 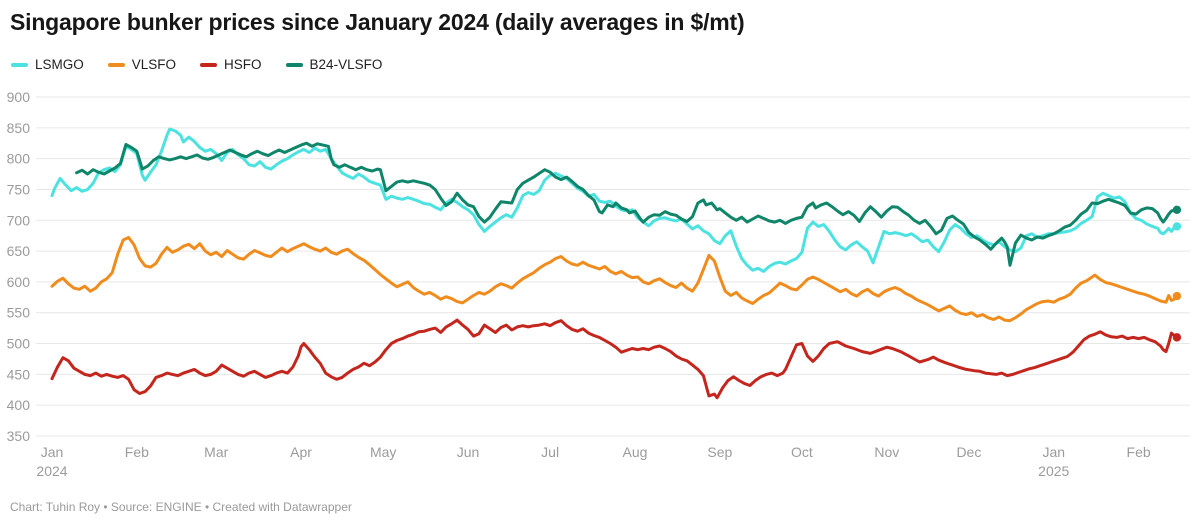 What do you see at coordinates (59, 64) in the screenshot?
I see `legend-label: LSMGO` at bounding box center [59, 64].